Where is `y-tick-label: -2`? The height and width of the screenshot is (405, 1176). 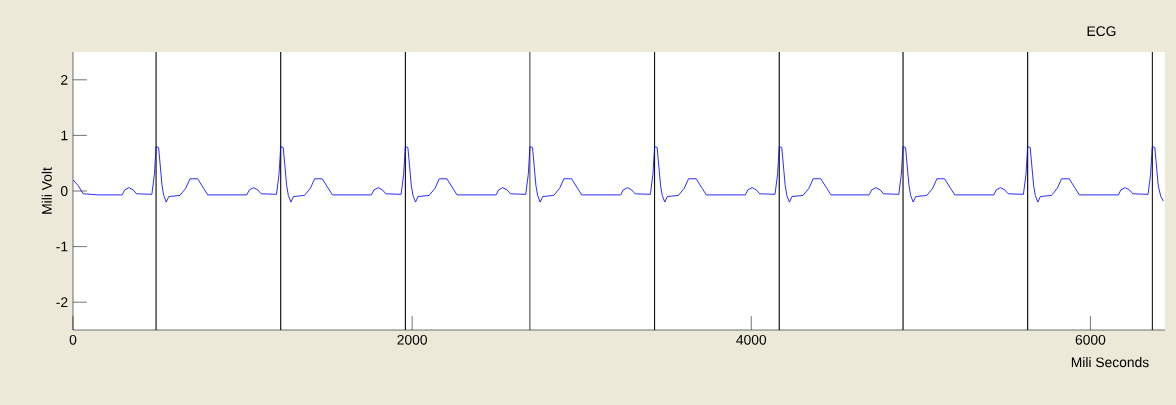
y-tick-label: -2 is located at coordinates (62, 302).